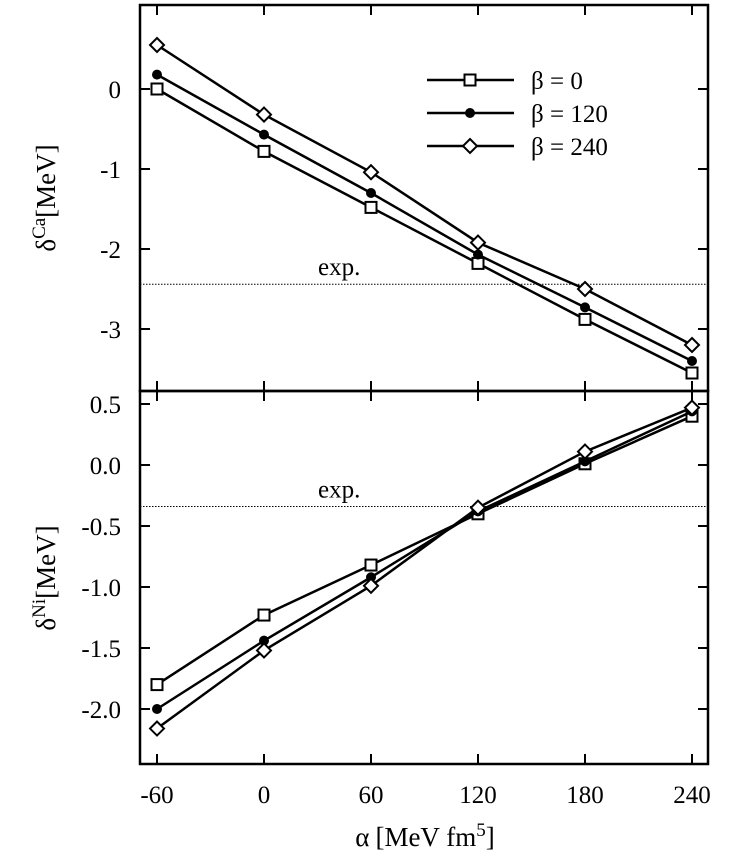  Describe the element at coordinates (101, 710) in the screenshot. I see `y-tick-label: -2.0` at that location.